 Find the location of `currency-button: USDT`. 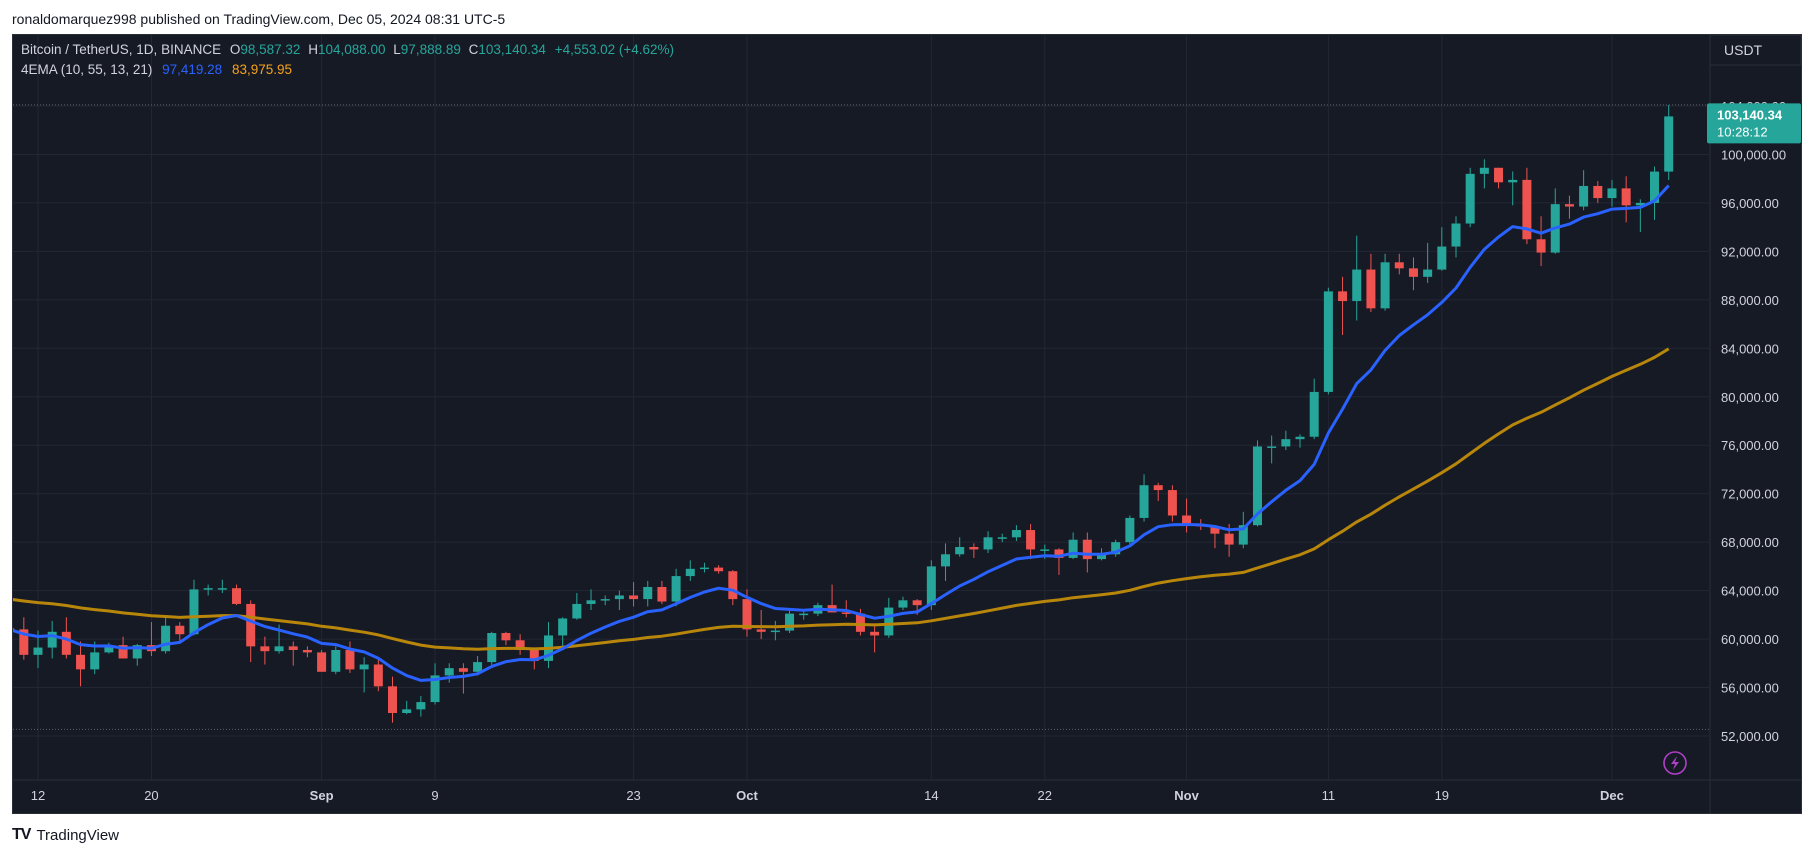

currency-button: USDT is located at coordinates (1743, 50).